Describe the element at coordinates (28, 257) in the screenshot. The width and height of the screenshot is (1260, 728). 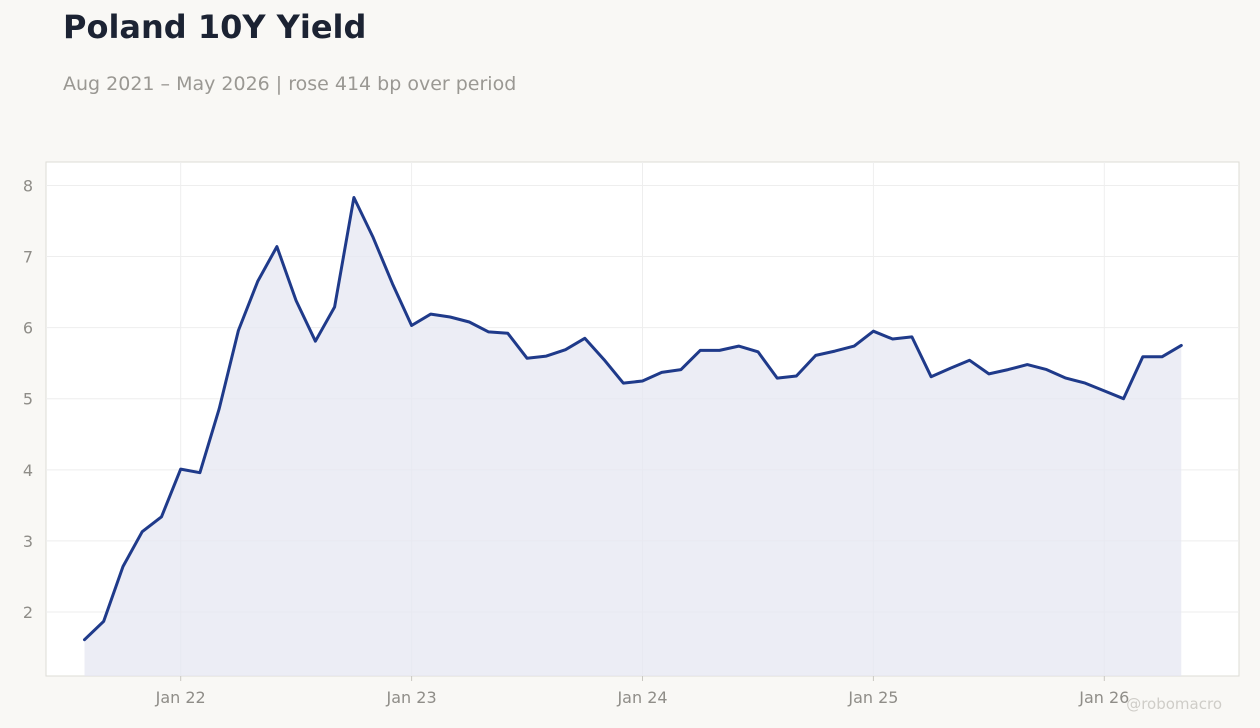
I see `y-tick-label: 7` at that location.